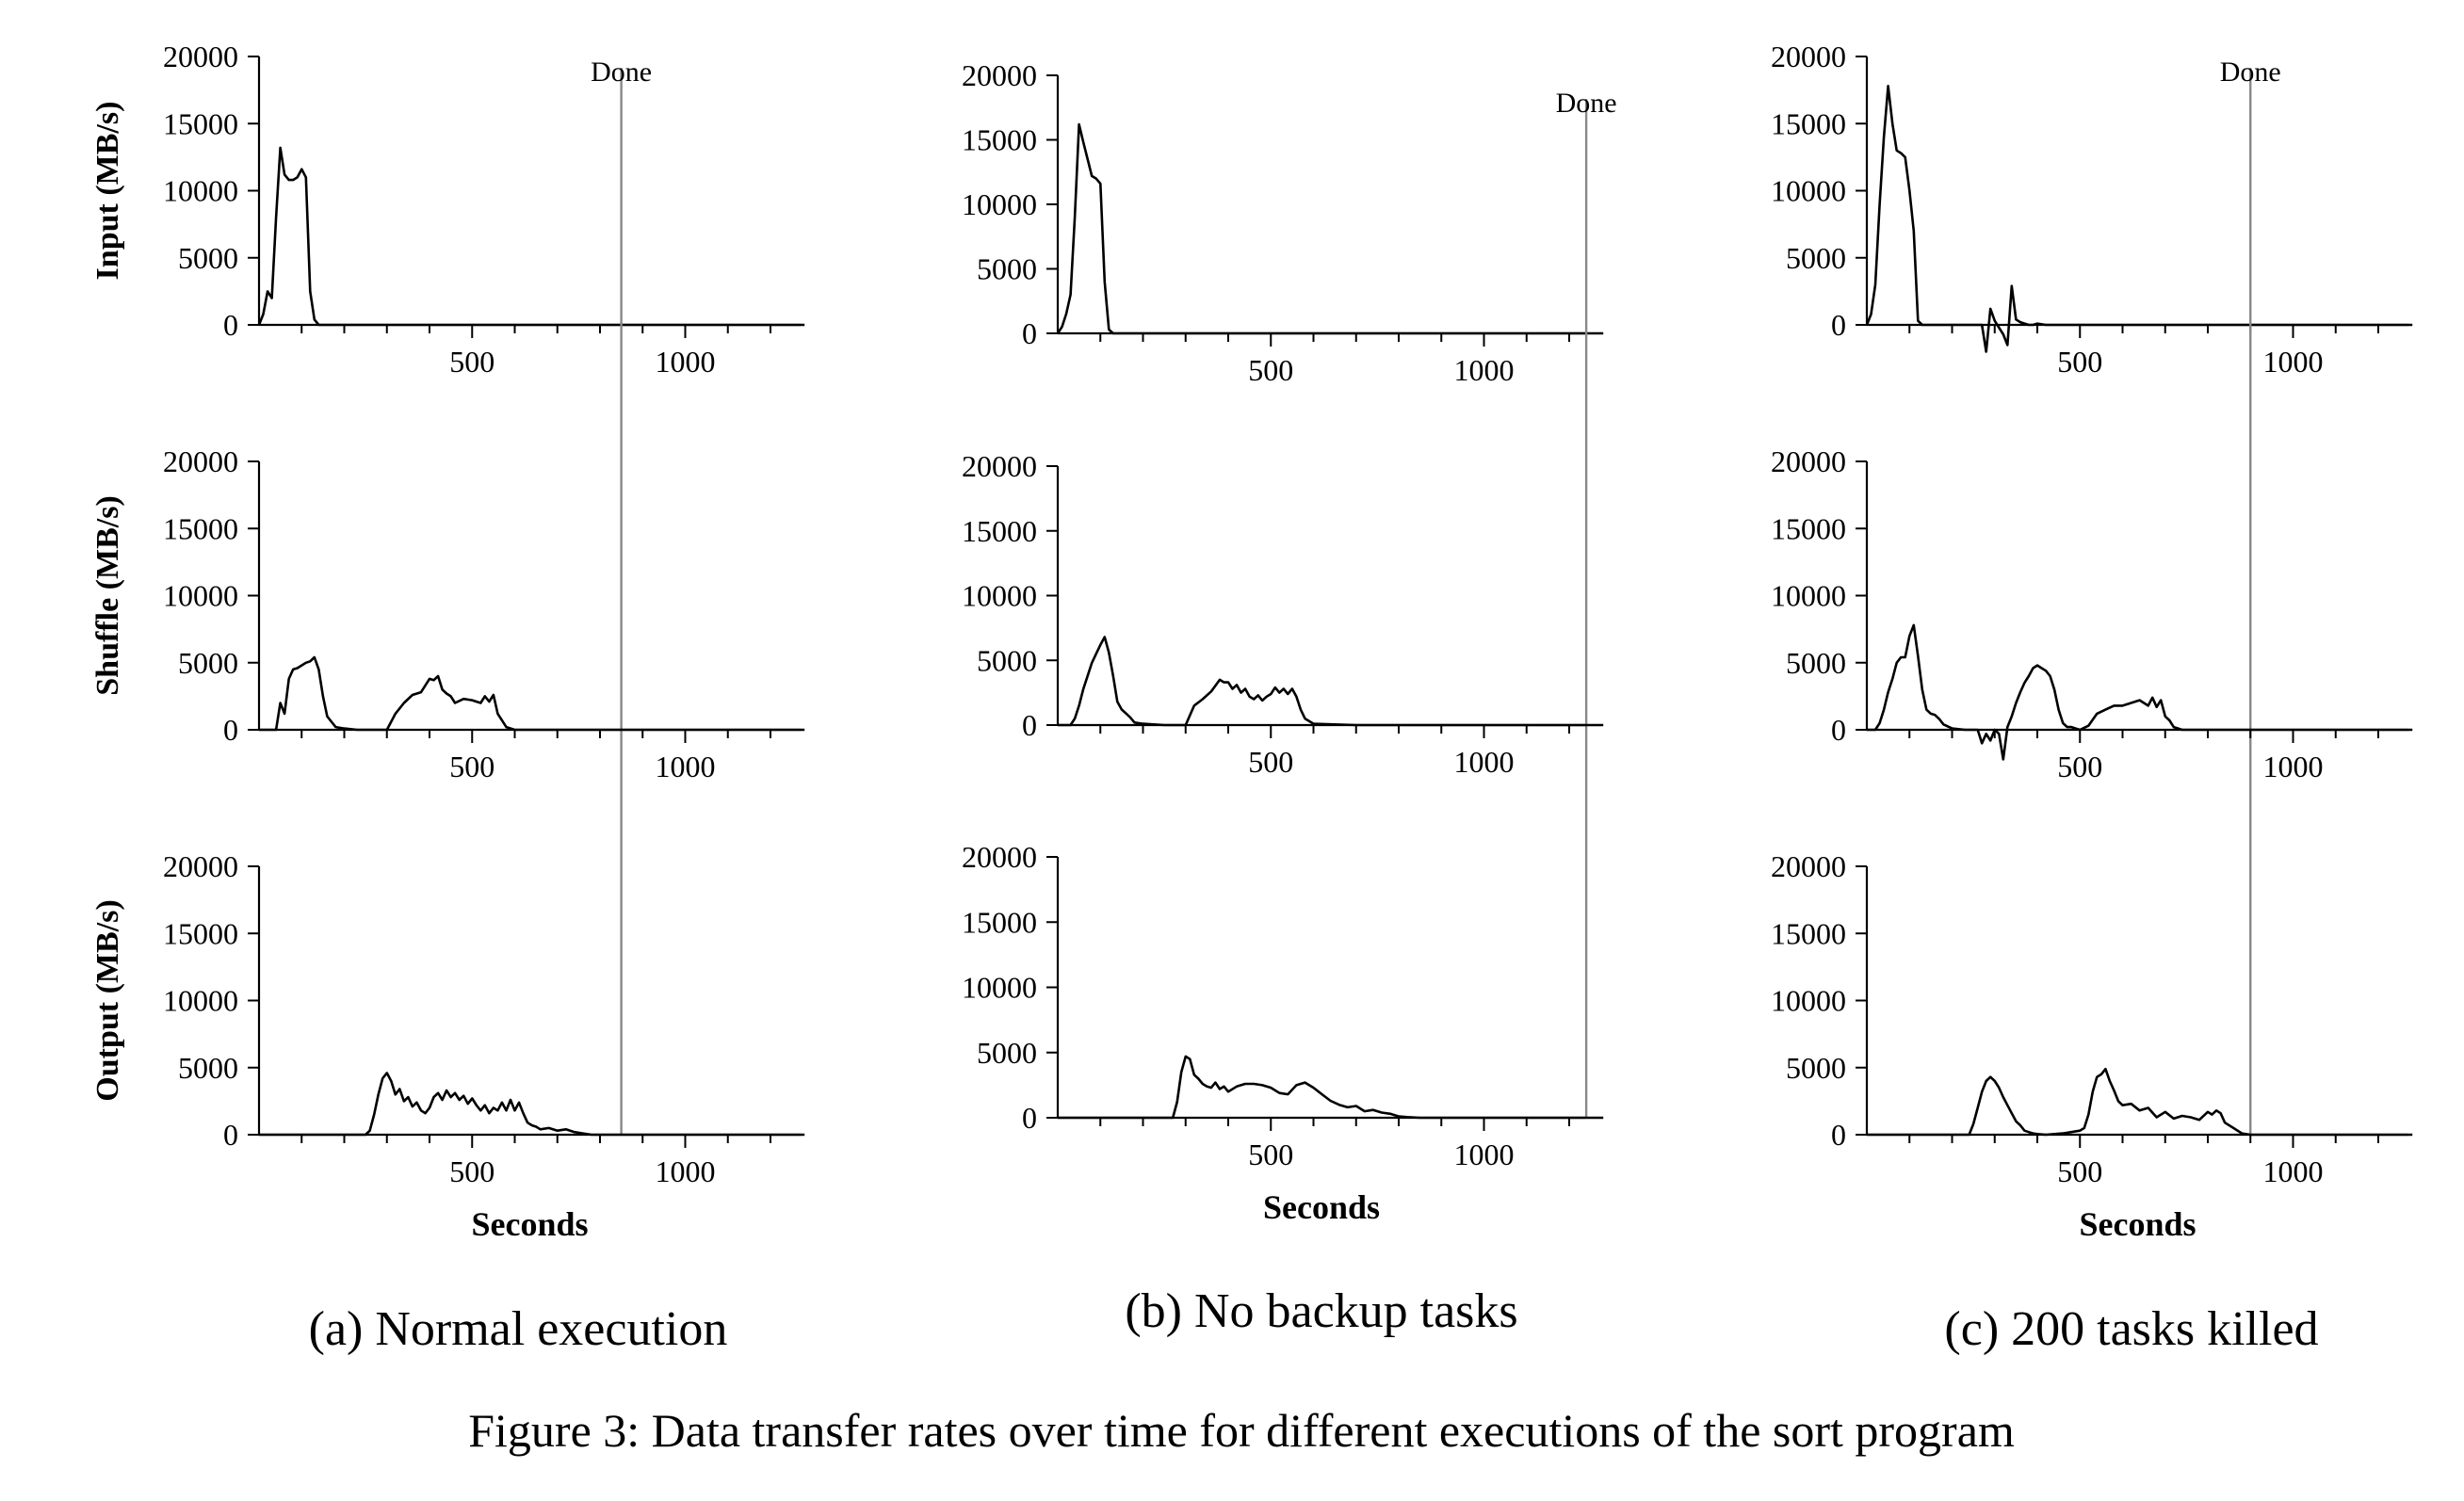  I want to click on panel-c-output: 0 5000 10000 15000 20000 500 1000 Seconds, so click(2092, 1046).